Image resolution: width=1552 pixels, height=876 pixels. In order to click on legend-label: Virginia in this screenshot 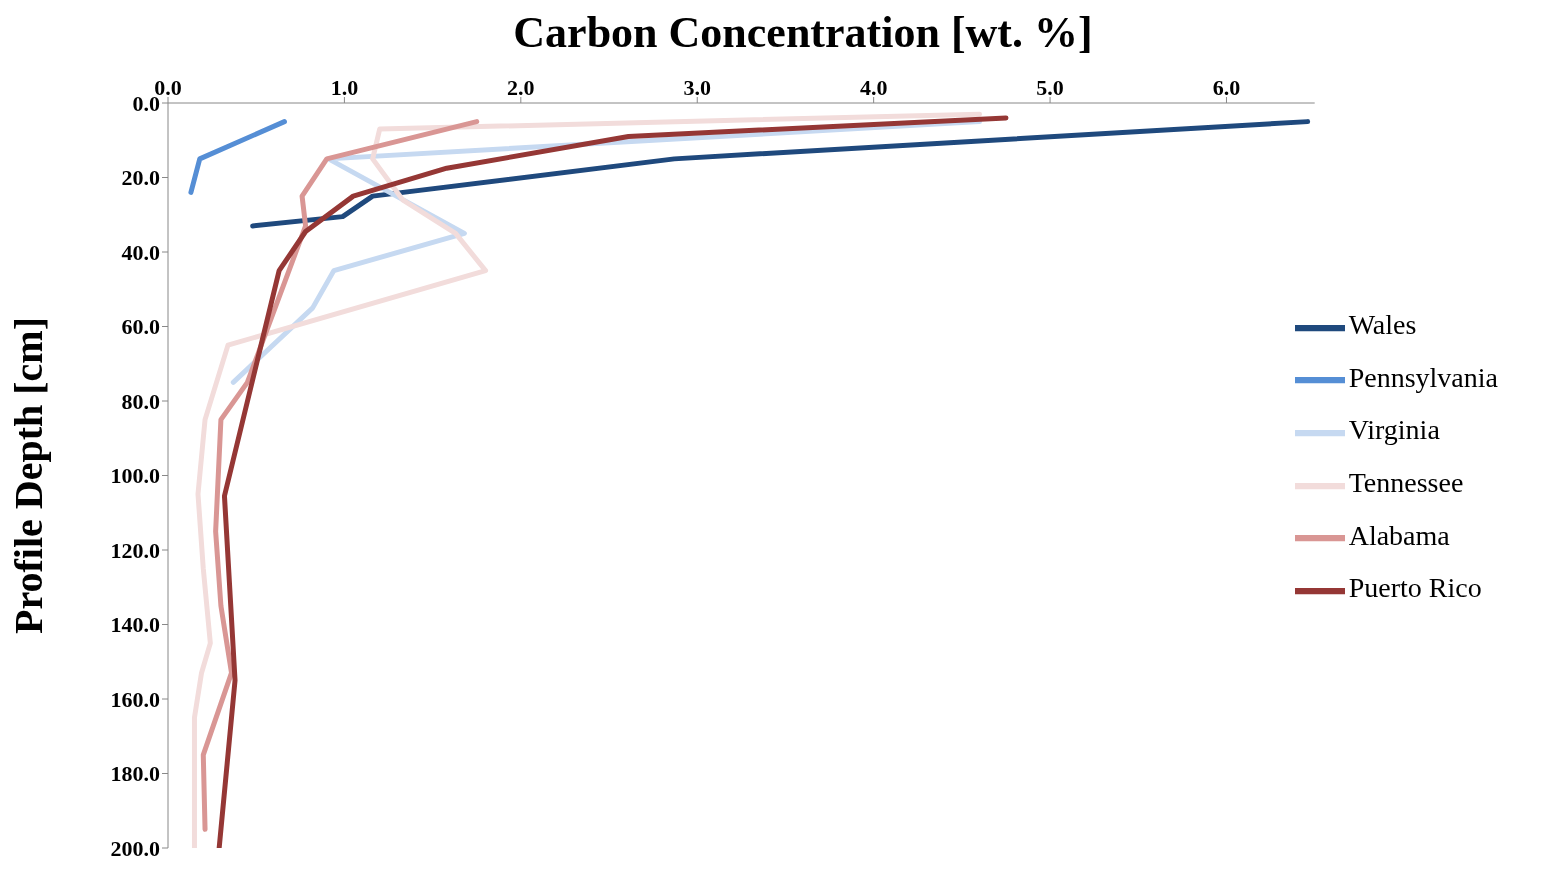, I will do `click(1394, 430)`.